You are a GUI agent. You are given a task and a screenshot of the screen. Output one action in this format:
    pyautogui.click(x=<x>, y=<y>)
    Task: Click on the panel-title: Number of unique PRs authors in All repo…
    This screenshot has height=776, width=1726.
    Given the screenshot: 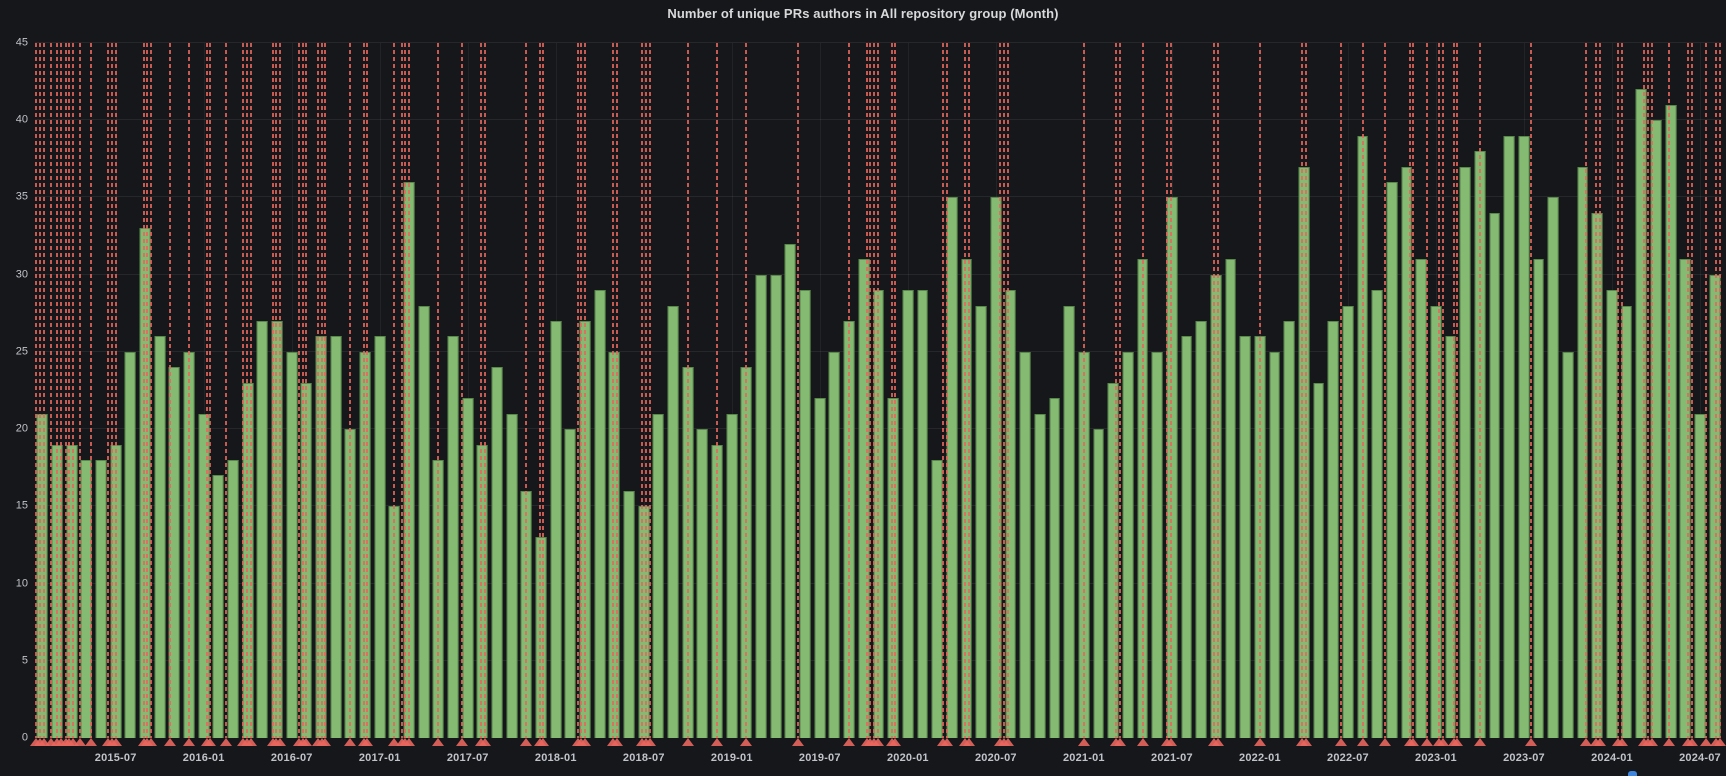 What is the action you would take?
    pyautogui.click(x=863, y=13)
    